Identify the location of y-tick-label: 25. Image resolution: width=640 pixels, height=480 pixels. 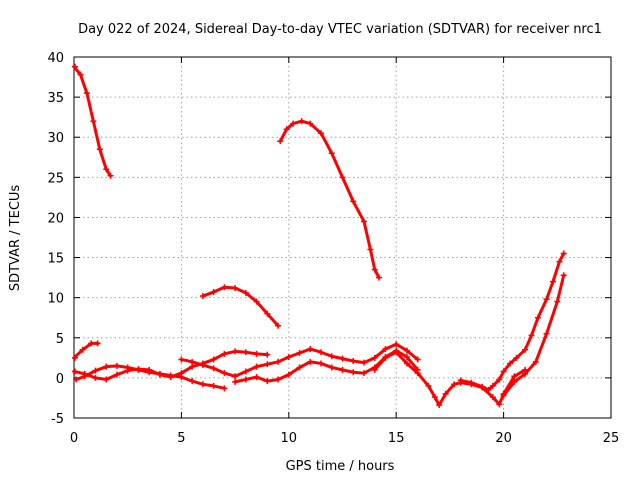
(55, 178).